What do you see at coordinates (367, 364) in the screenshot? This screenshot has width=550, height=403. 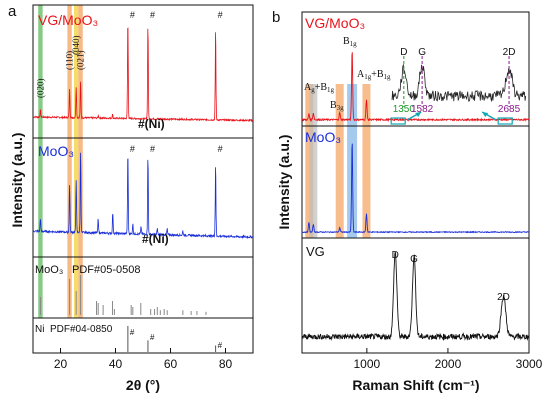 I see `raman-tick-label: 1000` at bounding box center [367, 364].